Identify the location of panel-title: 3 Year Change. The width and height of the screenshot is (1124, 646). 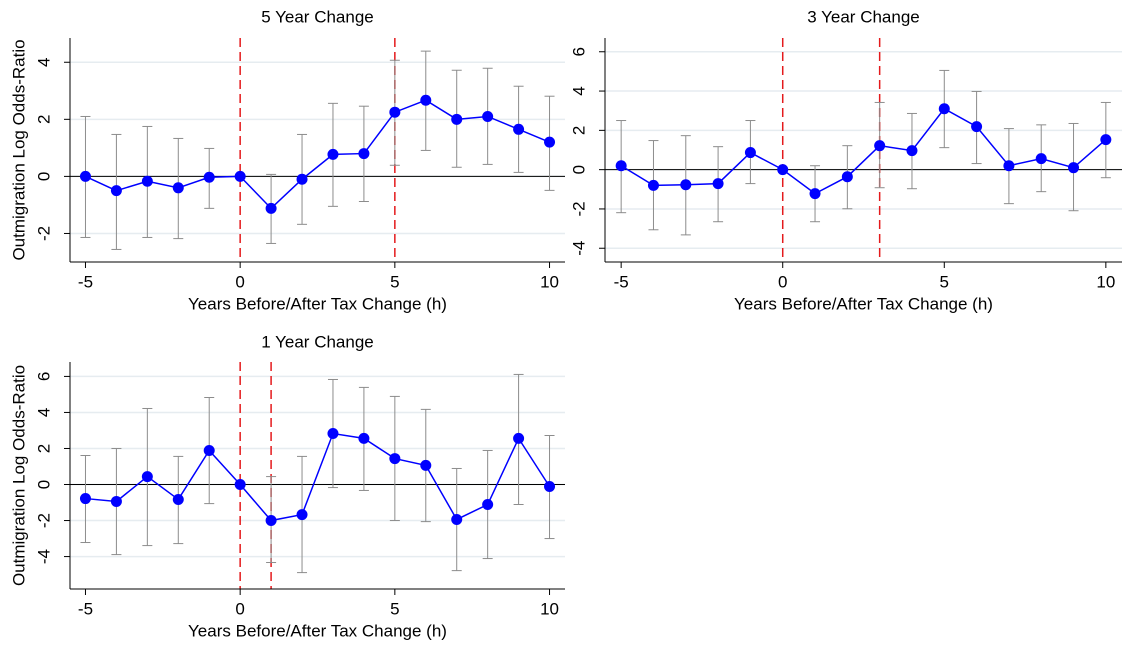
(863, 16).